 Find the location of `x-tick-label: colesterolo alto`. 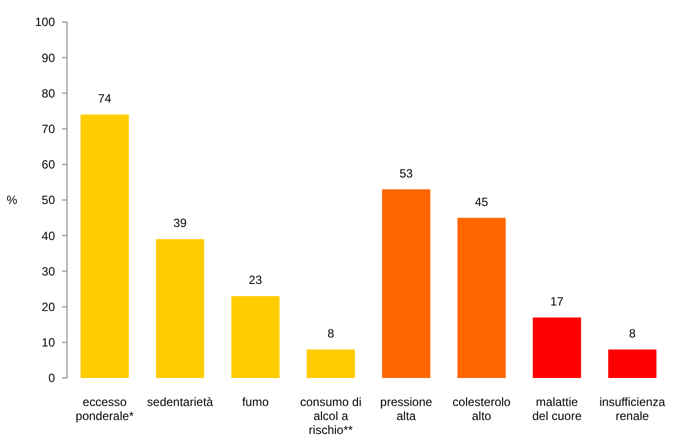

x-tick-label: colesterolo alto is located at coordinates (481, 409).